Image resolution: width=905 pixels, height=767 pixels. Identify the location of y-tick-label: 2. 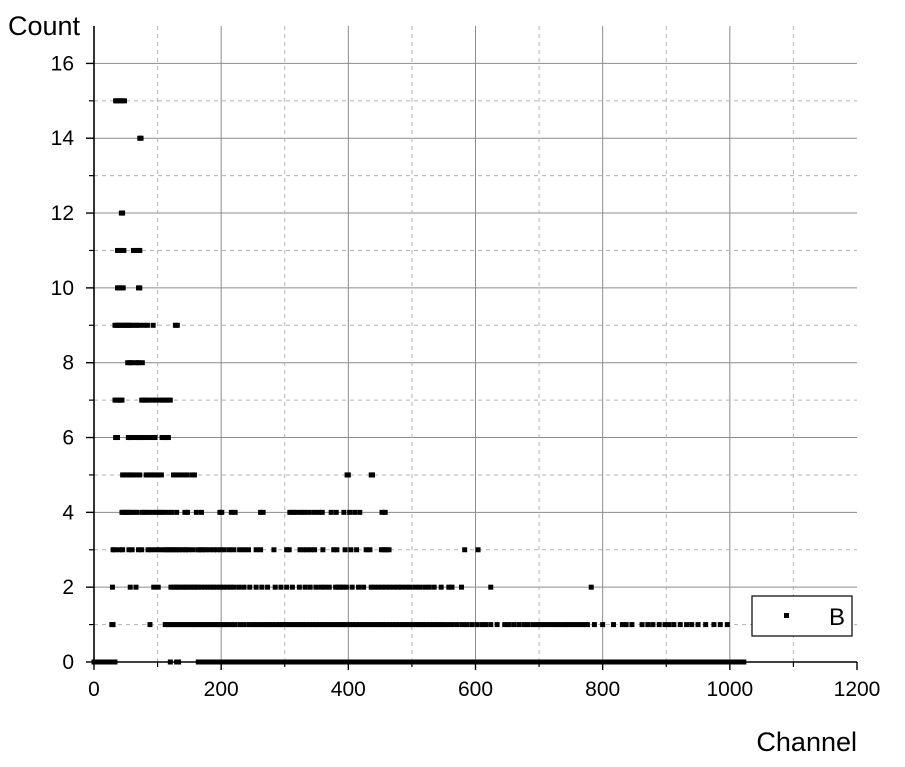
(68, 587).